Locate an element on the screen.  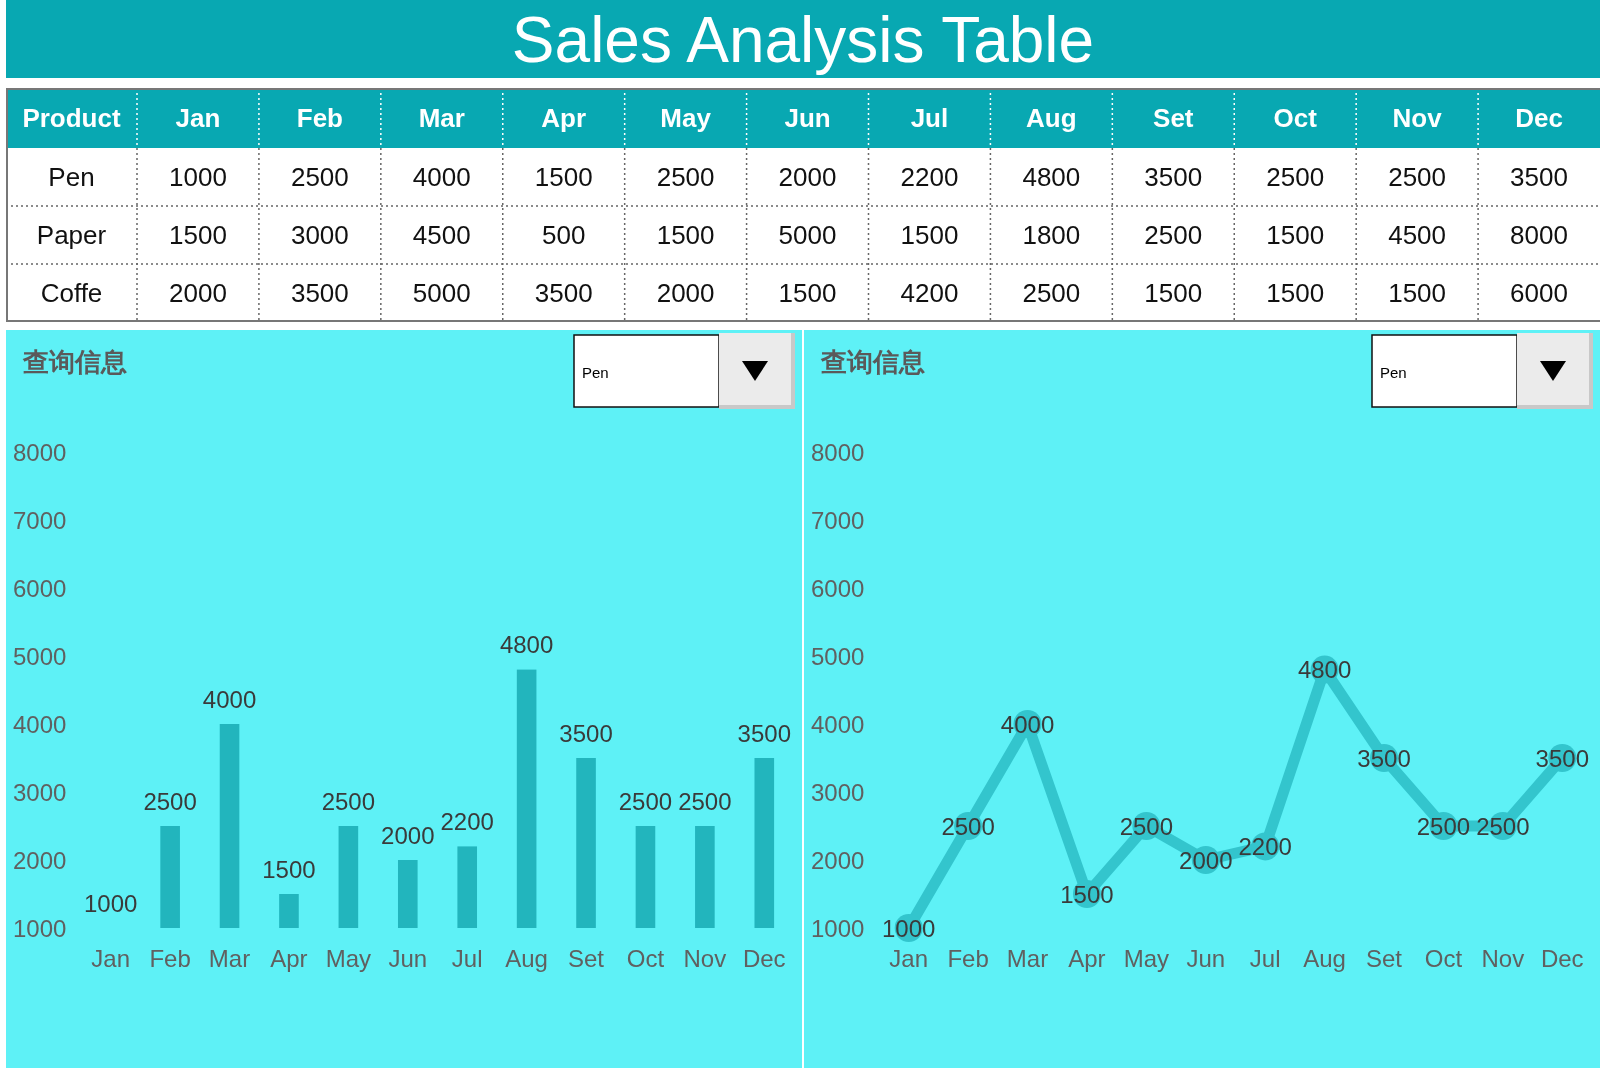
text: Pen is located at coordinates (595, 372).